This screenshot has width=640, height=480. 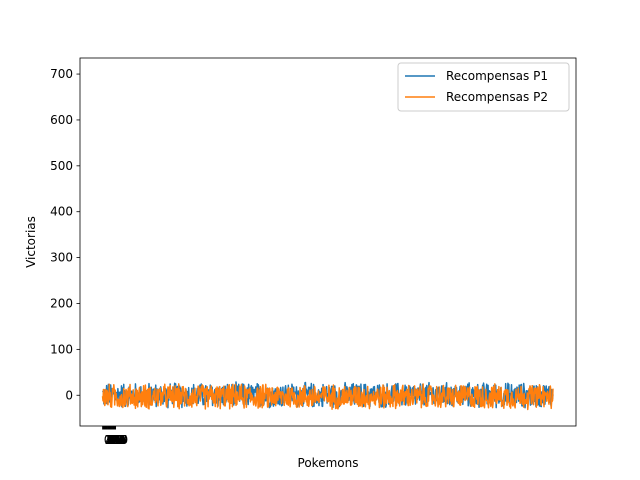 What do you see at coordinates (328, 463) in the screenshot?
I see `x-axis-label: Pokemons` at bounding box center [328, 463].